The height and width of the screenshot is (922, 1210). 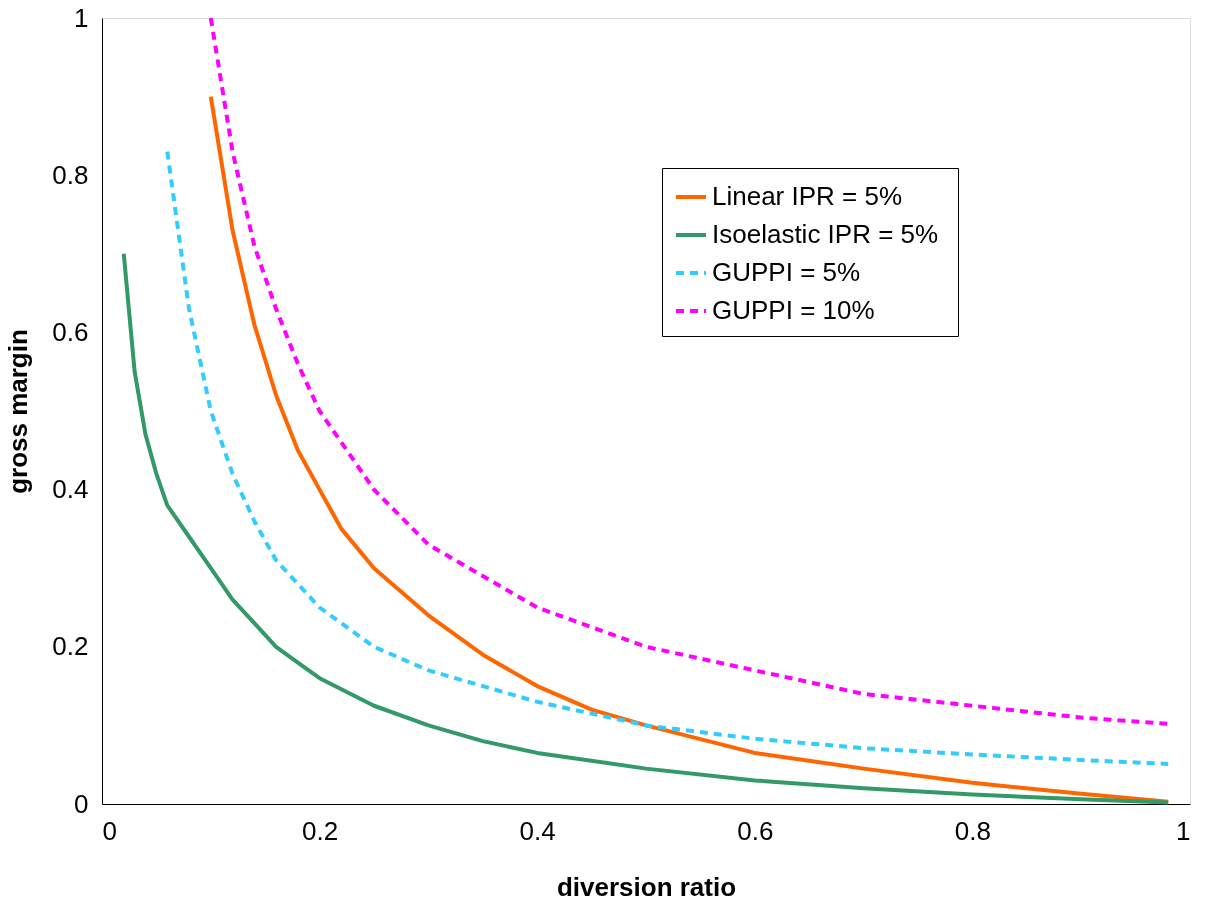 What do you see at coordinates (18, 411) in the screenshot?
I see `y-axis-title: gross margin` at bounding box center [18, 411].